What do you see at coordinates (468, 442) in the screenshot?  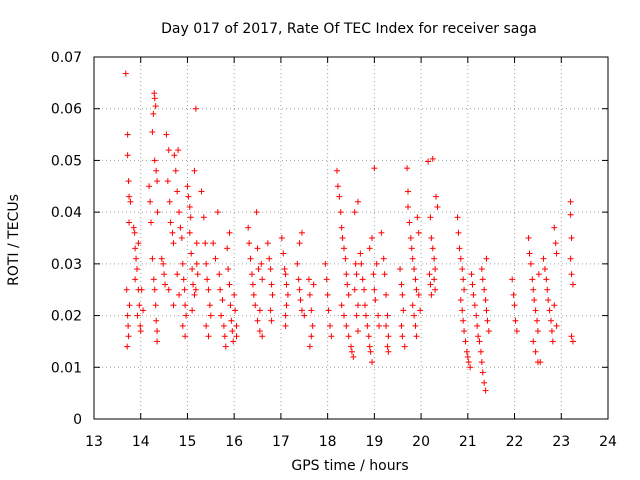 I see `x-tick-label: 21` at bounding box center [468, 442].